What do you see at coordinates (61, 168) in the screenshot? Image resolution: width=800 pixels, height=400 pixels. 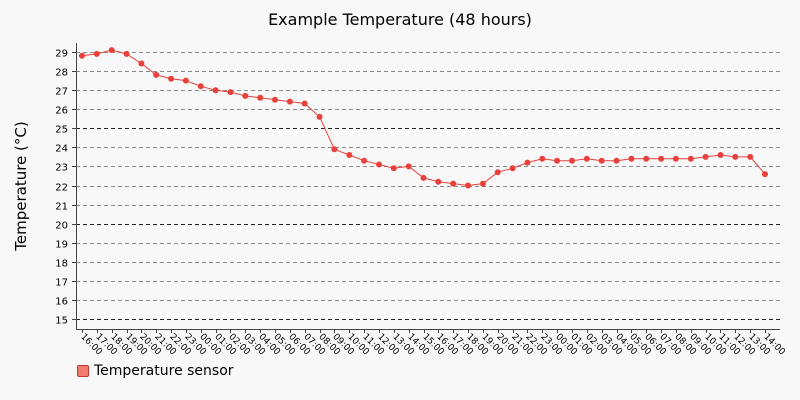 I see `y-tick-label: 23` at bounding box center [61, 168].